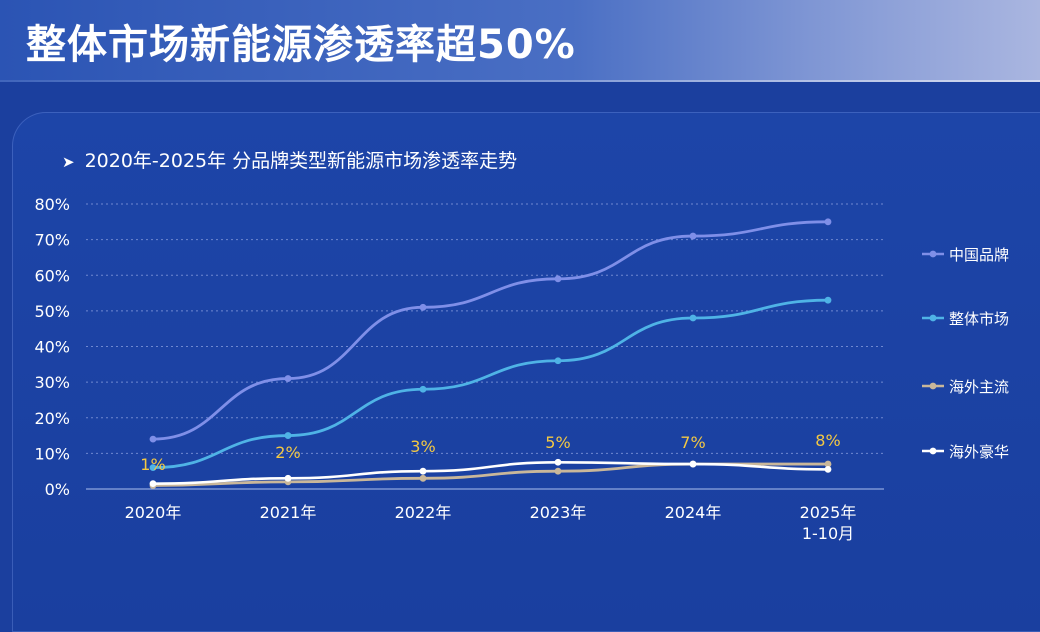  What do you see at coordinates (979, 452) in the screenshot?
I see `legend-label: 海外豪华` at bounding box center [979, 452].